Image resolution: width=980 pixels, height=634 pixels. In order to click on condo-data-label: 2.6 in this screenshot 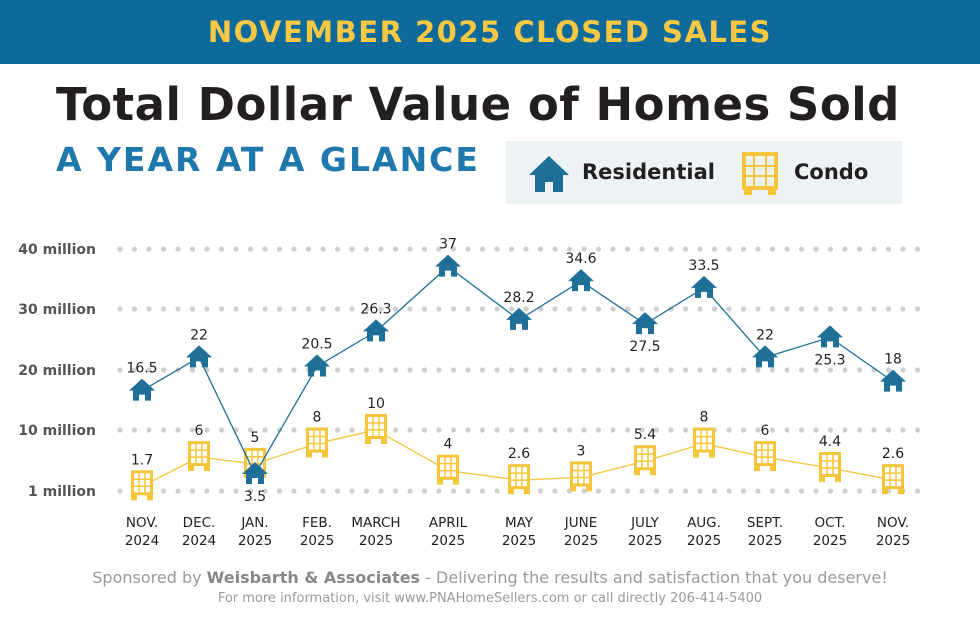, I will do `click(893, 454)`.